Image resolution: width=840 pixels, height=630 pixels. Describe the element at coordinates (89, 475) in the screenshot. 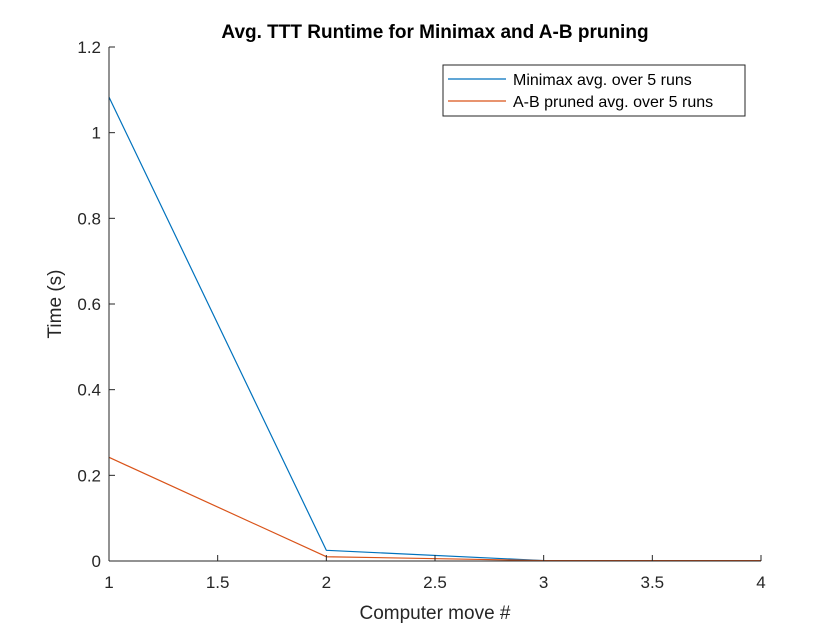

I see `y-tick-label: 0.2` at that location.